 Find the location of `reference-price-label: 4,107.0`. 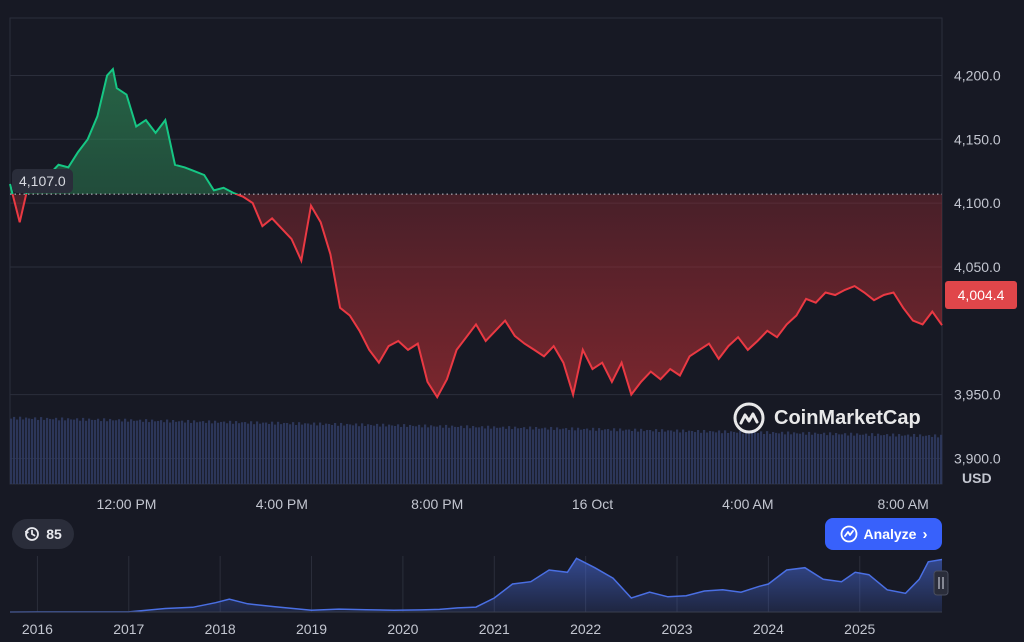

reference-price-label: 4,107.0 is located at coordinates (42, 181).